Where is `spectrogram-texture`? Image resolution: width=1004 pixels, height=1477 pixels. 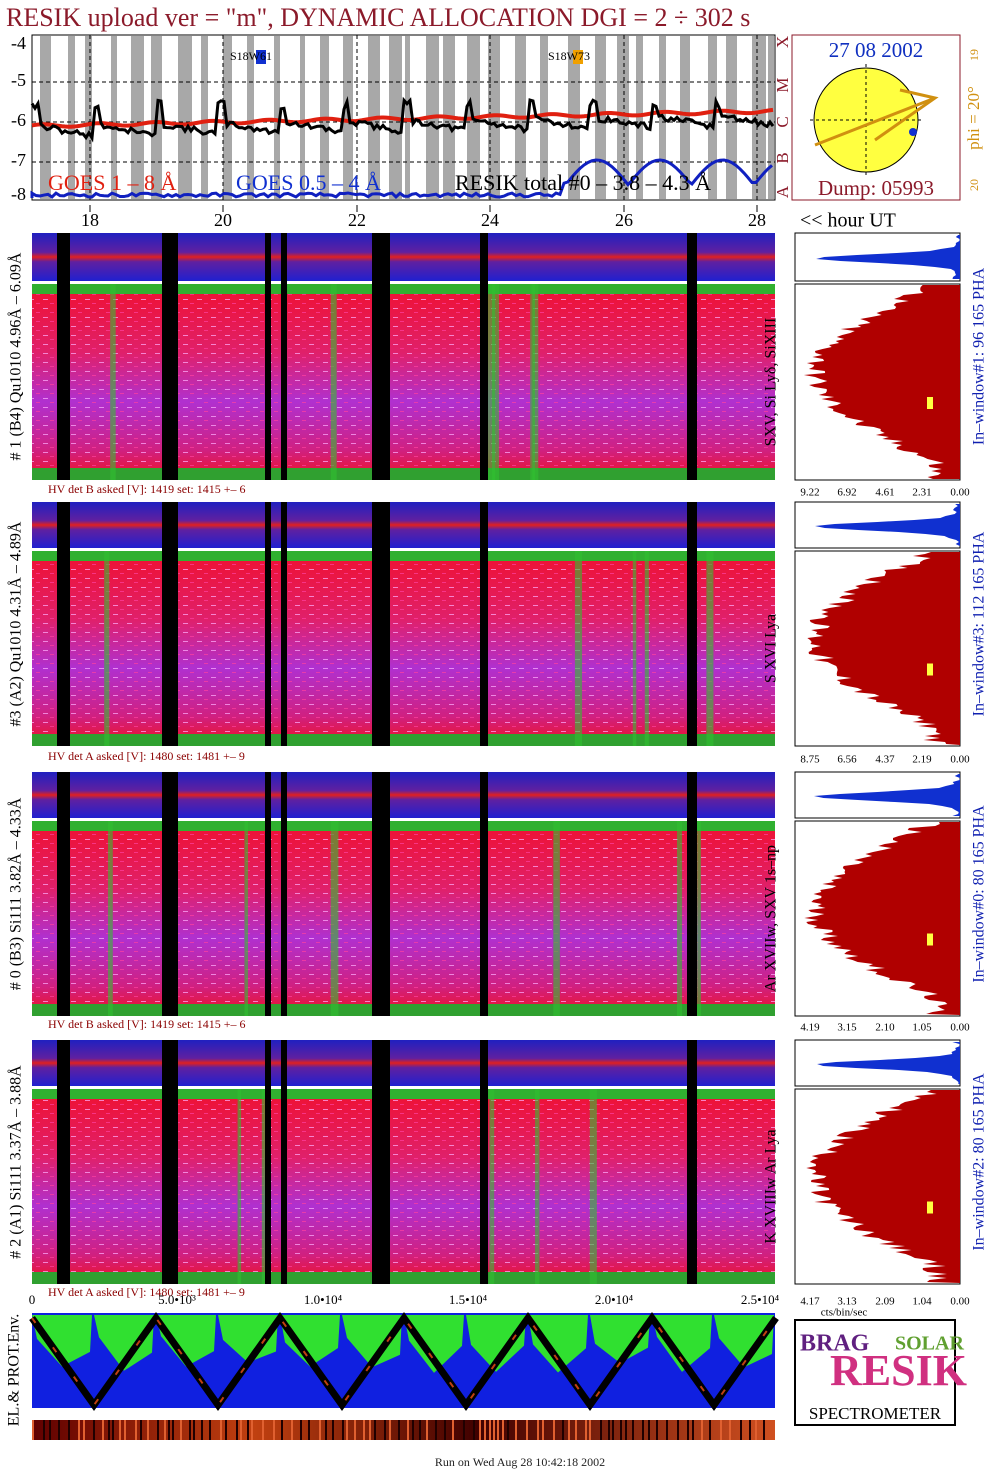 spectrogram-texture is located at coordinates (403, 918).